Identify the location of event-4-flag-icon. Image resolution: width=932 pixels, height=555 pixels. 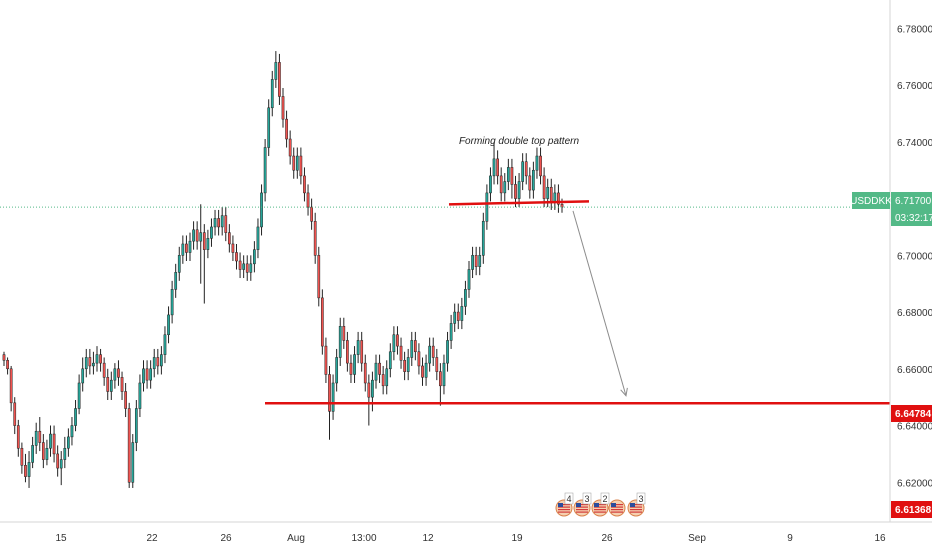
(617, 508).